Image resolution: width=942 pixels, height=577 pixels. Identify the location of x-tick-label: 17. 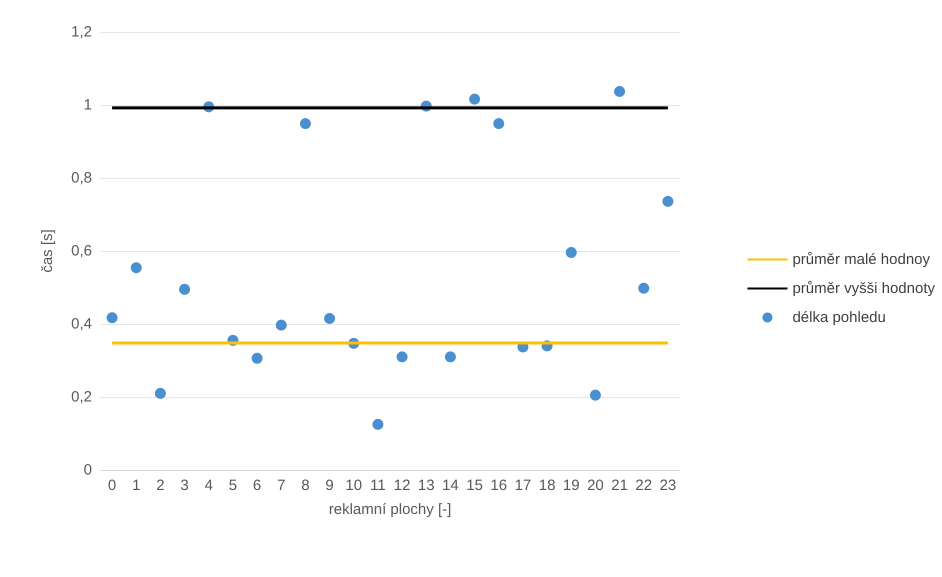
(523, 485).